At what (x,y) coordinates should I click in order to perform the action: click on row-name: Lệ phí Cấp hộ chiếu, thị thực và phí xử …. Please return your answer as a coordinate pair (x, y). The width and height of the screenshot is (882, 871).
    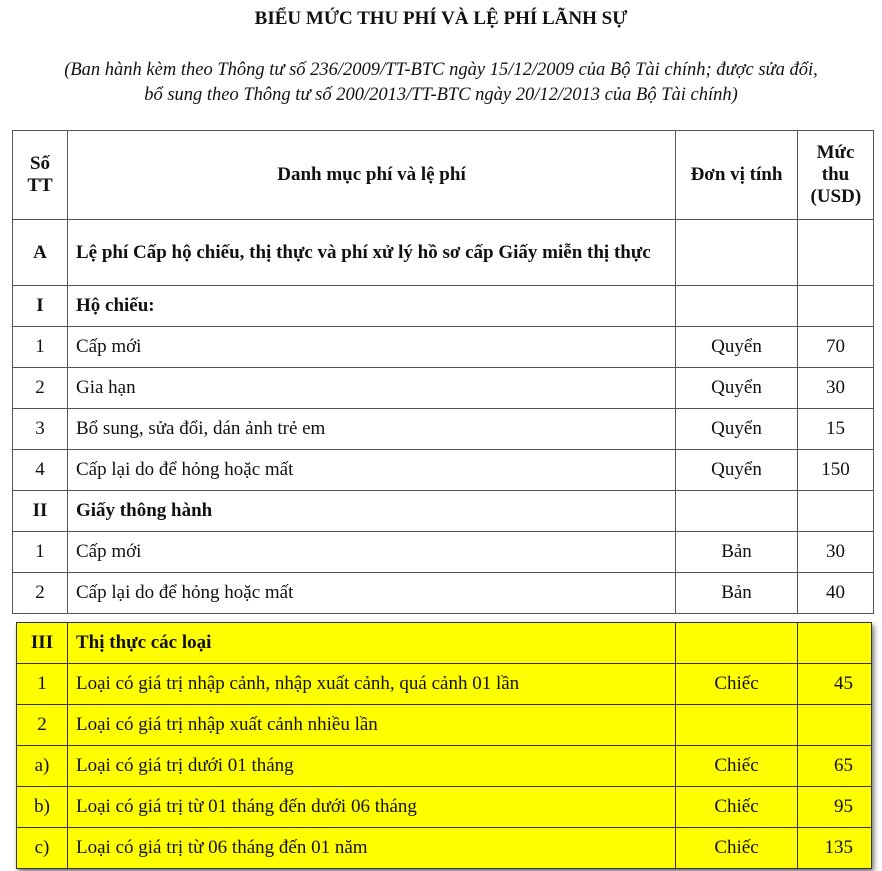
    Looking at the image, I should click on (371, 252).